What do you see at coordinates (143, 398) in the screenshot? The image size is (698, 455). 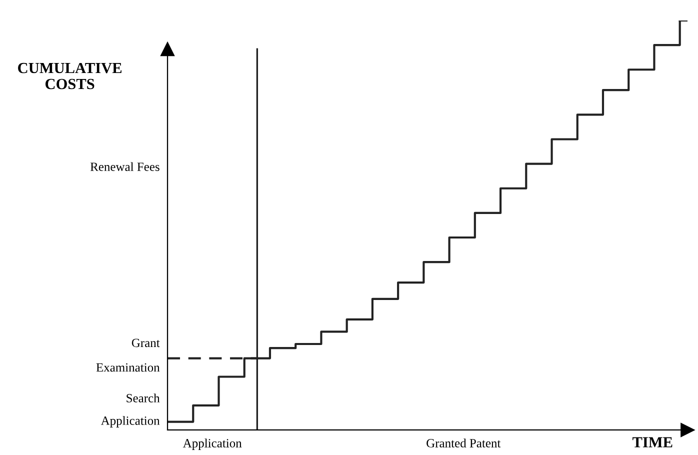 I see `text: Search` at bounding box center [143, 398].